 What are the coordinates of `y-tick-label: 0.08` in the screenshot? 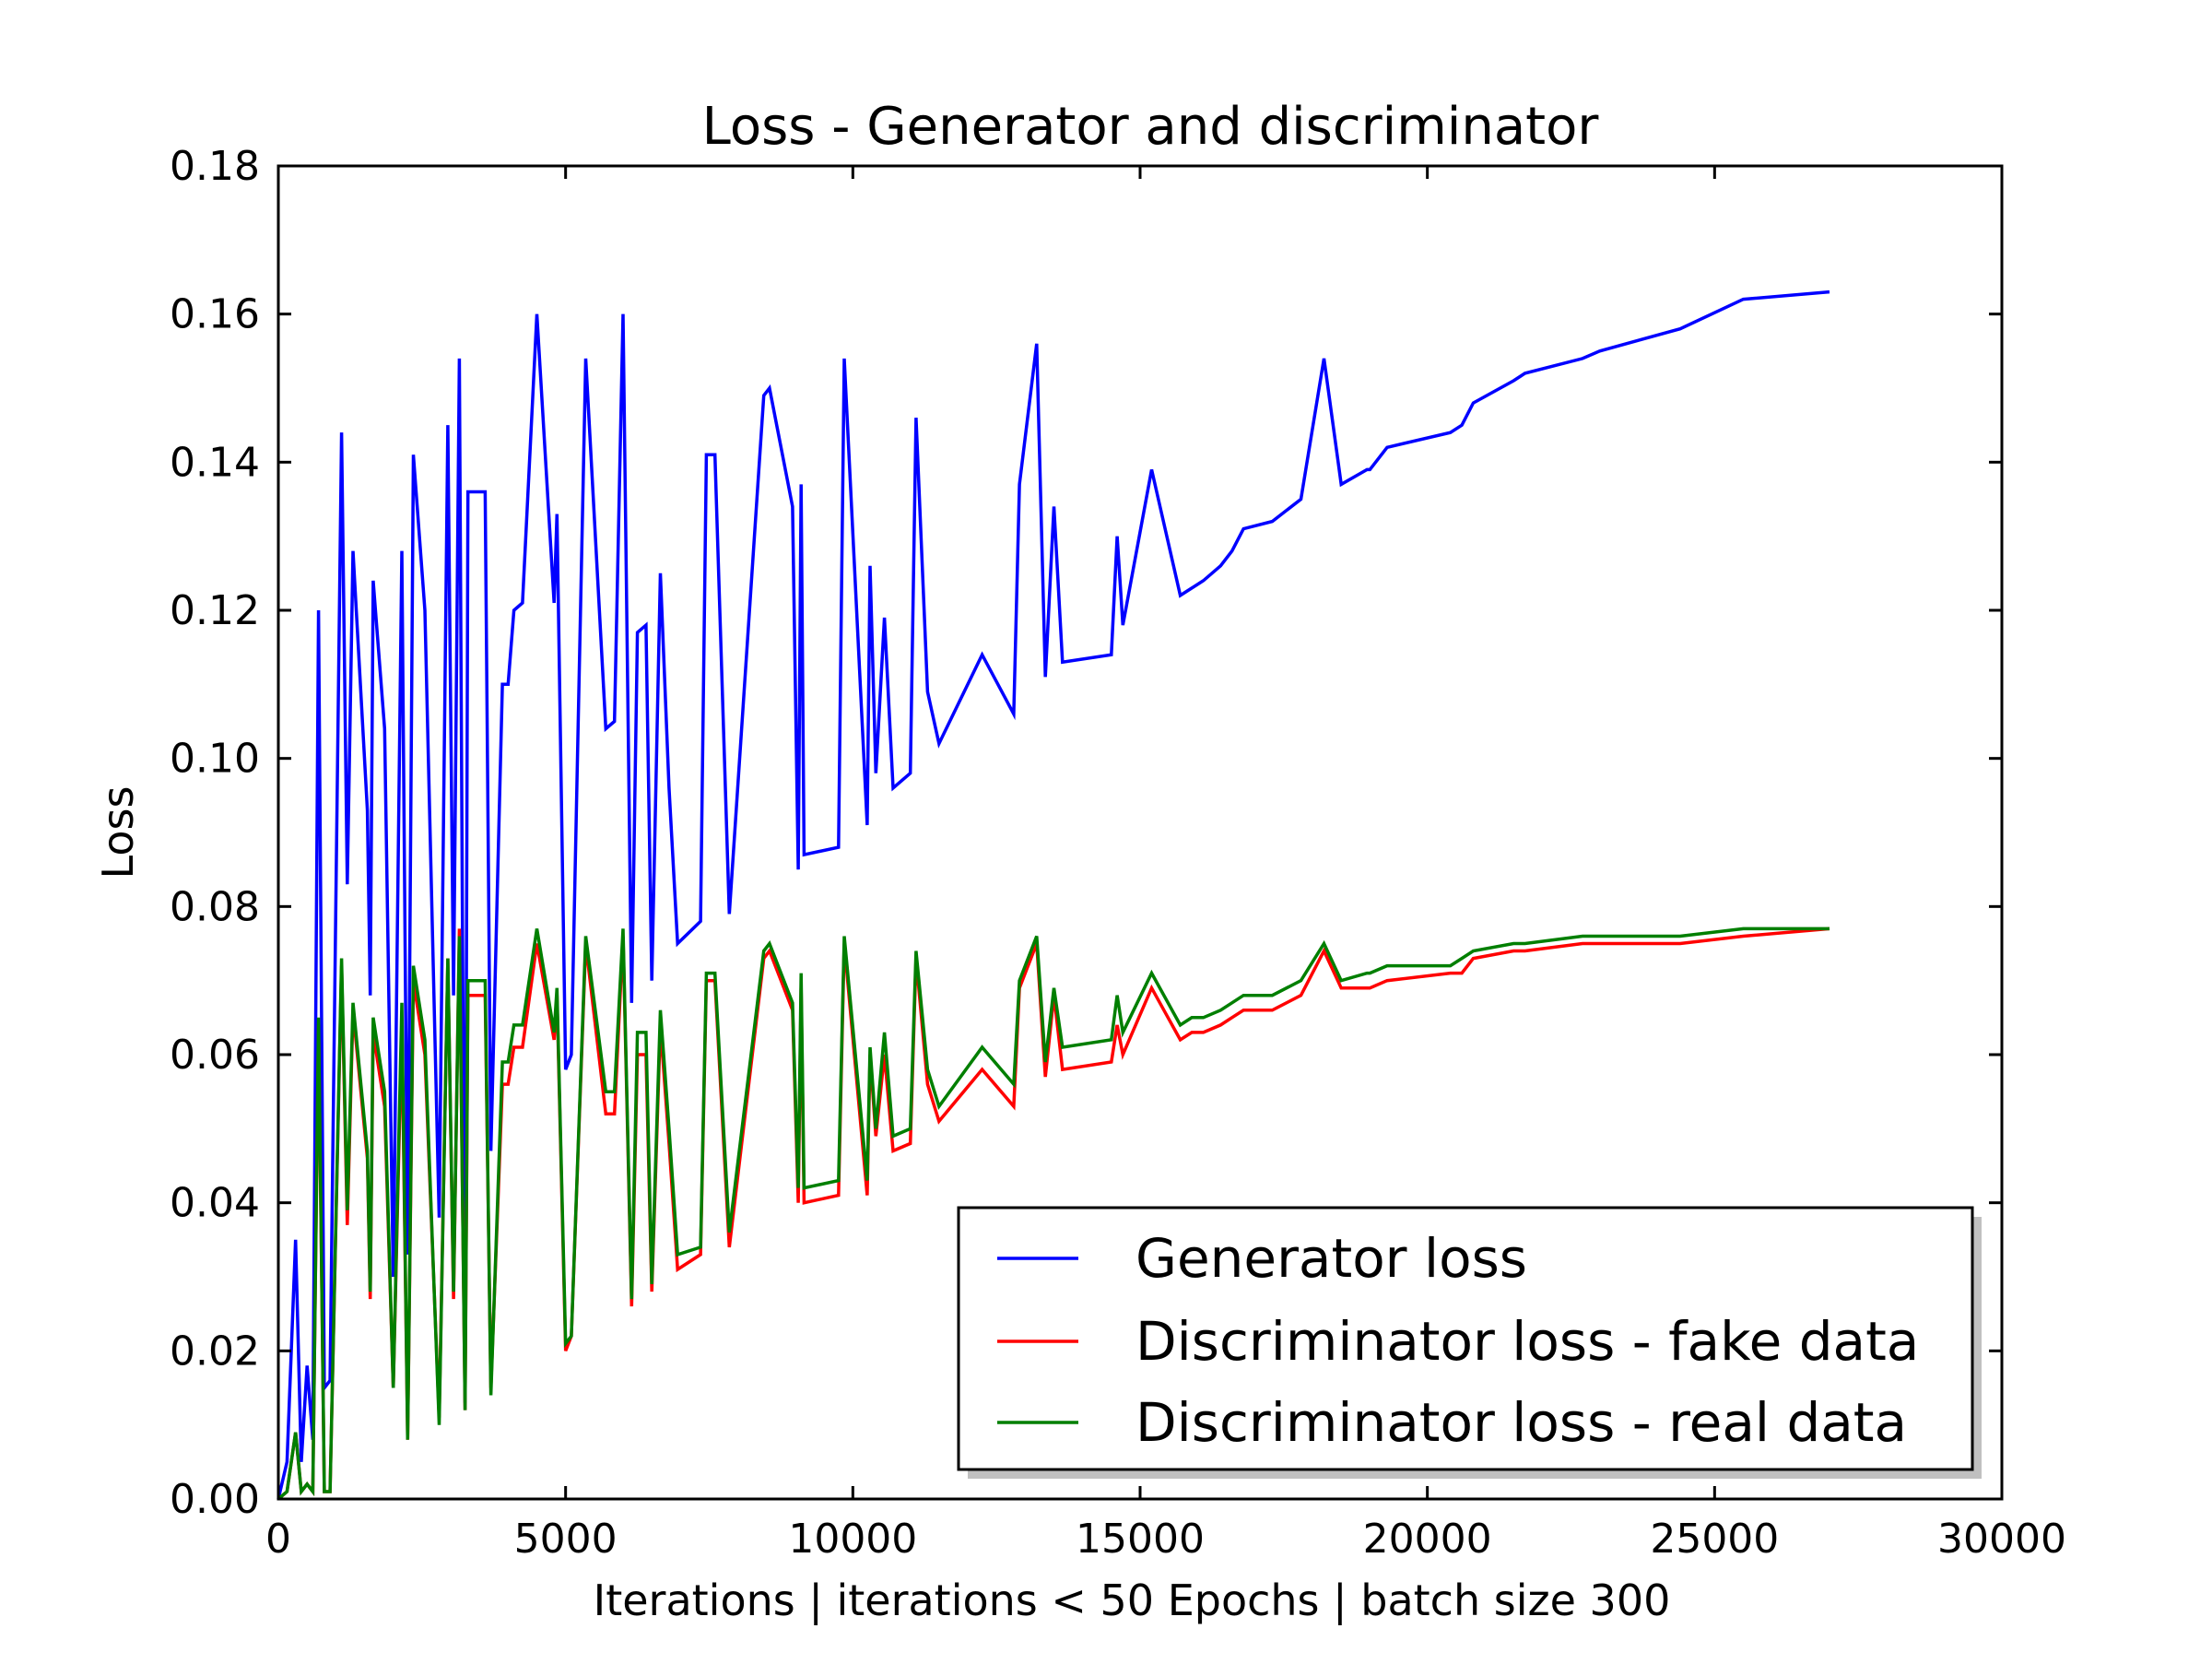 It's located at (215, 906).